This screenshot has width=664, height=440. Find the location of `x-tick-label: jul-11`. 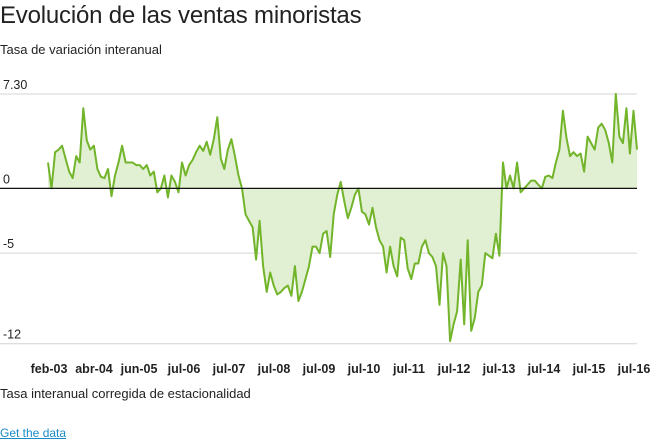

x-tick-label: jul-11 is located at coordinates (408, 369).